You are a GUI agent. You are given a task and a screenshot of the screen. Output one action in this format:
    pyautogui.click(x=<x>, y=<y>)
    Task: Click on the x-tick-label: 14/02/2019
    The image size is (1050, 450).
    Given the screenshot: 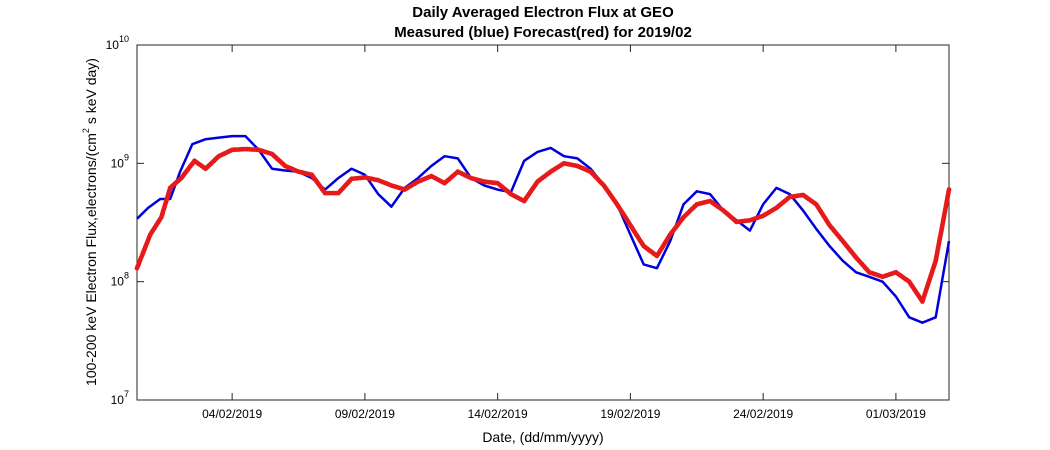 What is the action you would take?
    pyautogui.click(x=498, y=414)
    